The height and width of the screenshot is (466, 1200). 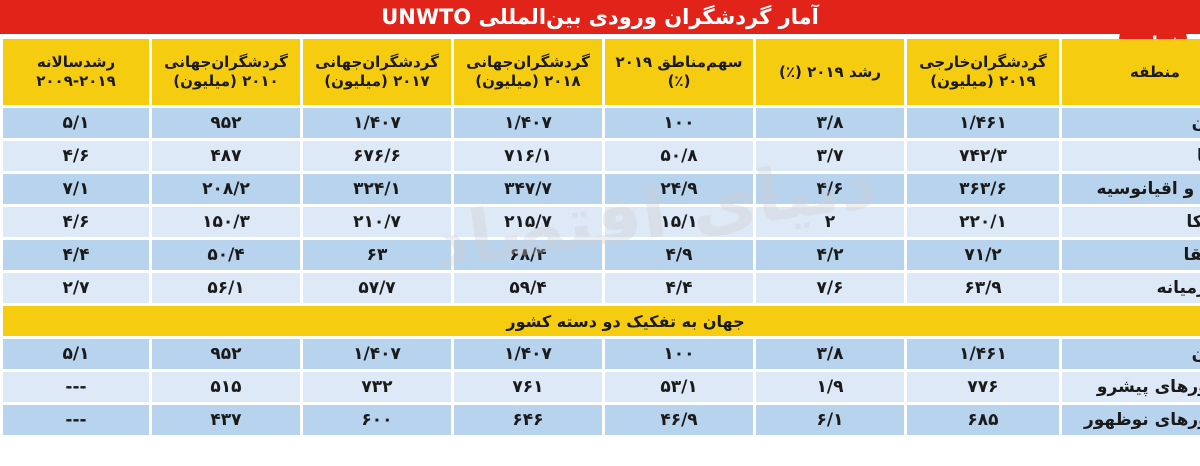 What do you see at coordinates (377, 420) in the screenshot?
I see `cell-arrivals-2017: ۶۰۰` at bounding box center [377, 420].